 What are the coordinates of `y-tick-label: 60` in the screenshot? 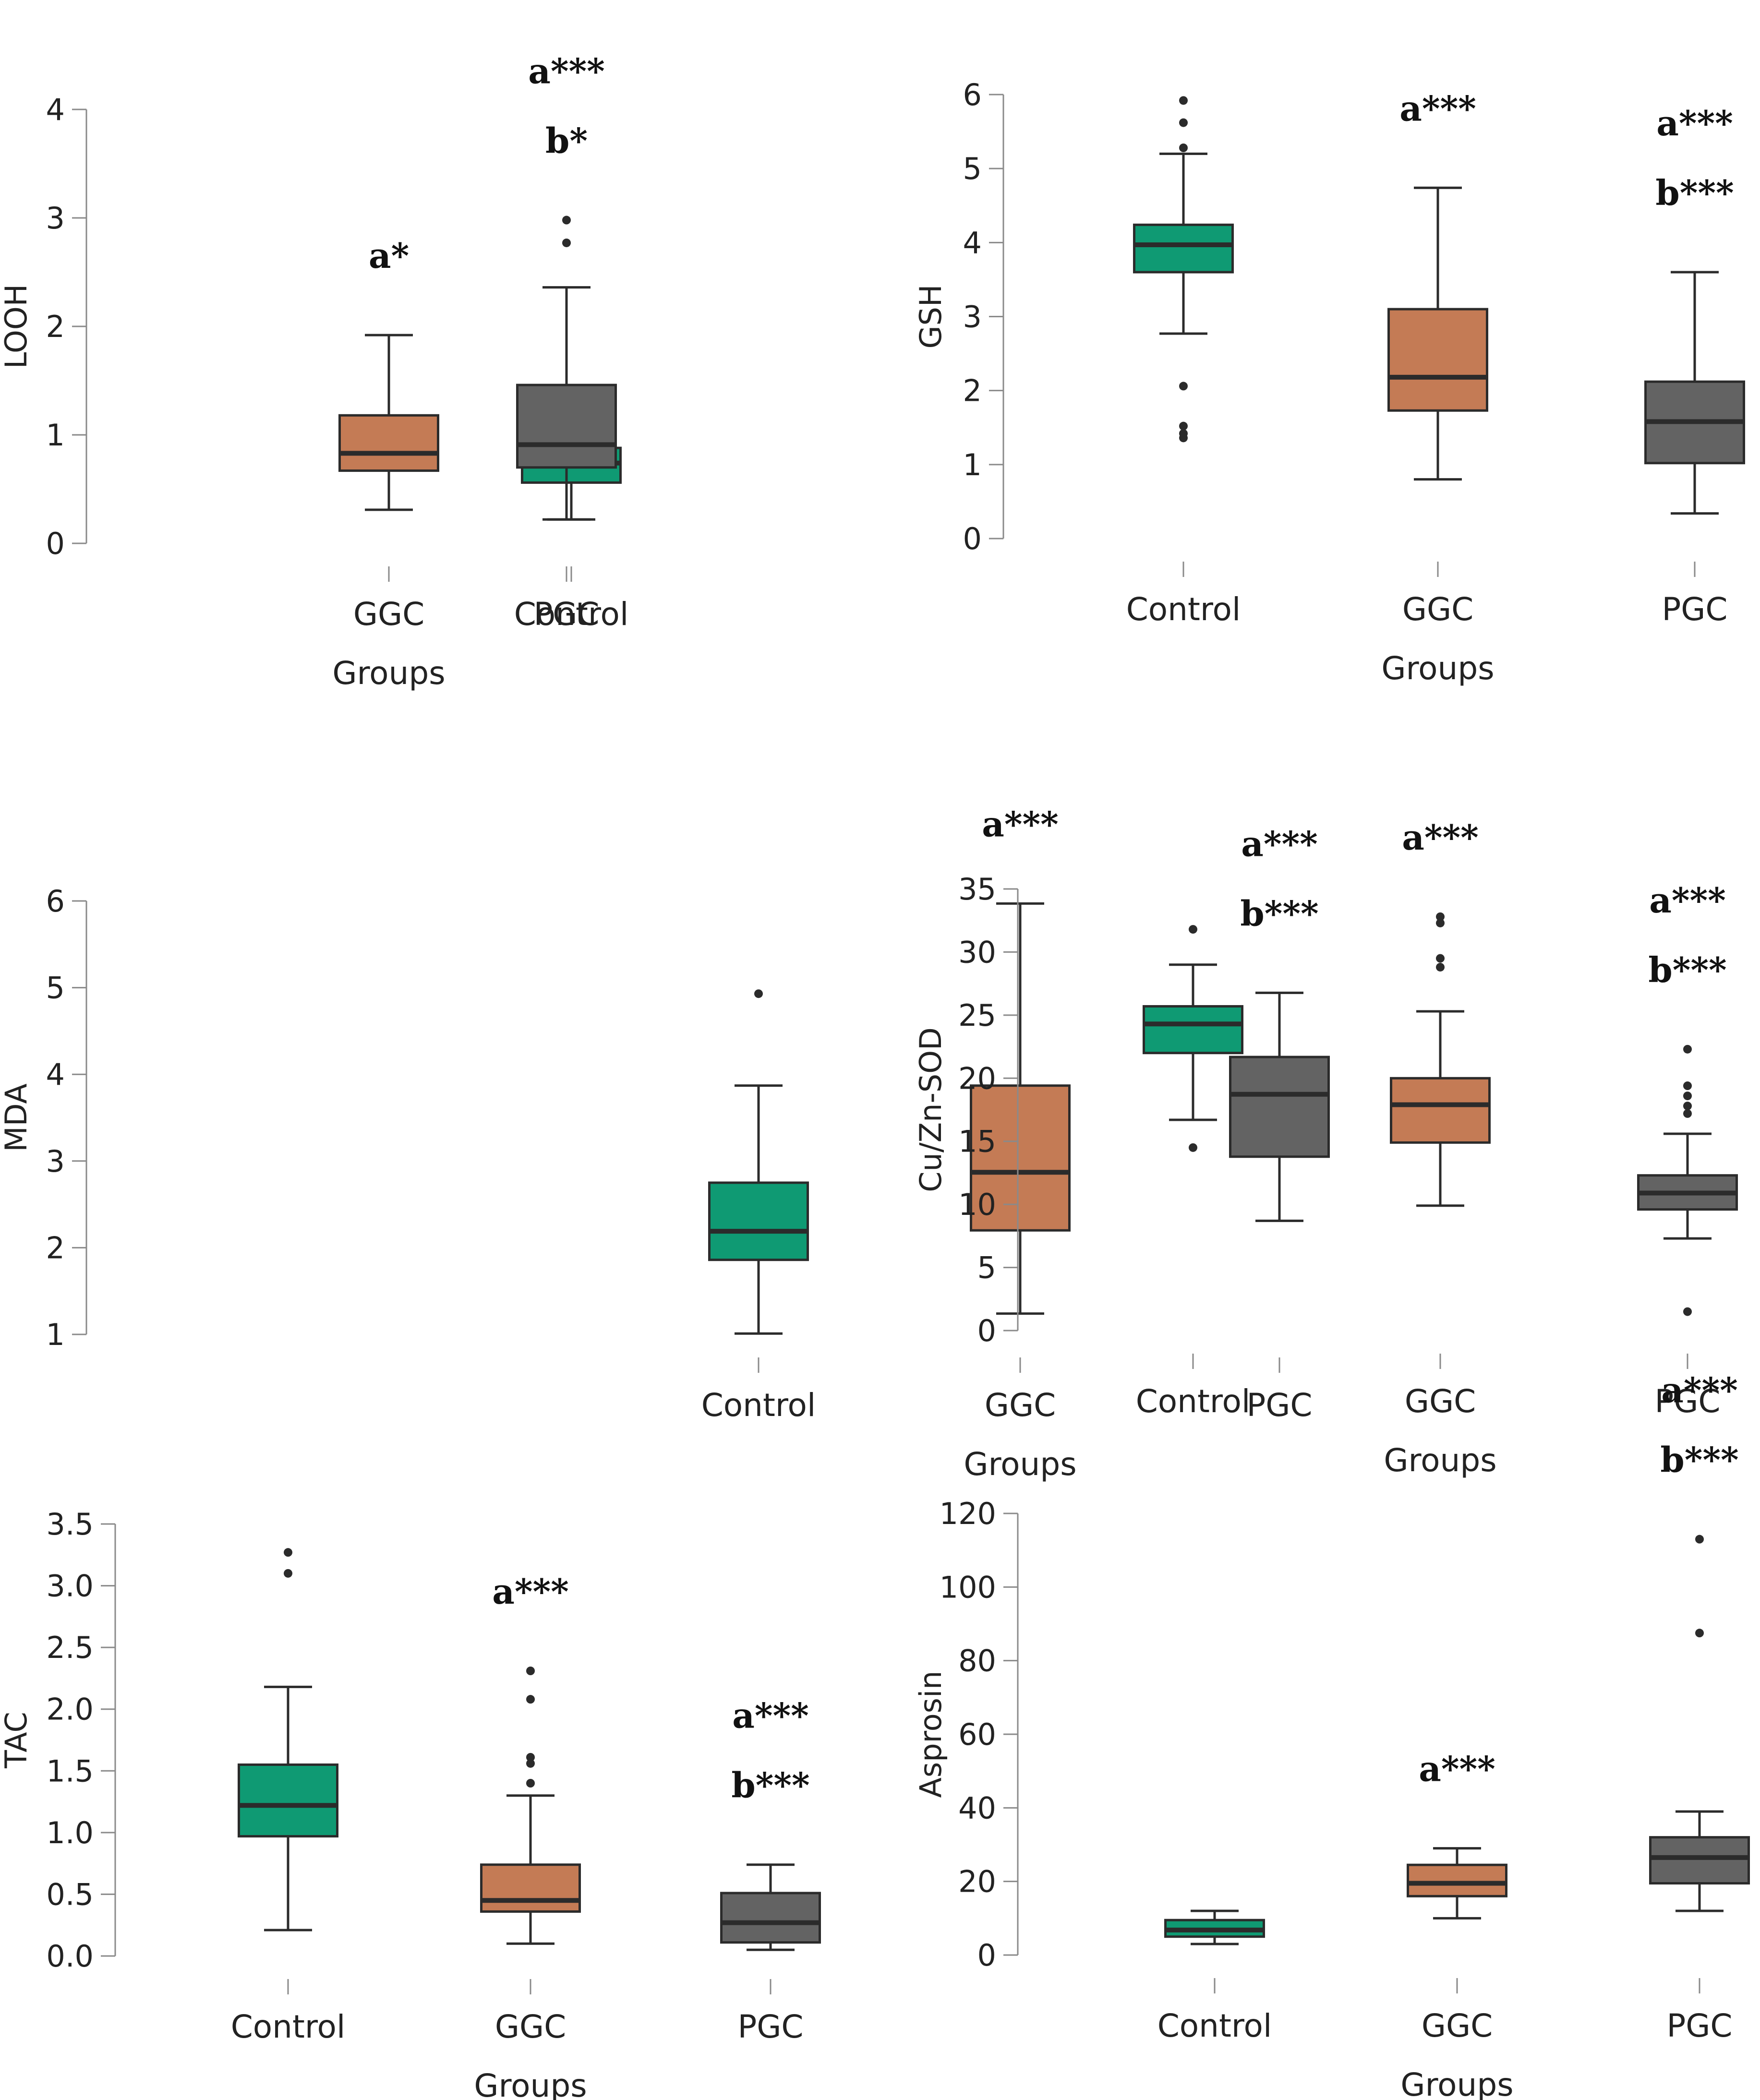 It's located at (977, 1734).